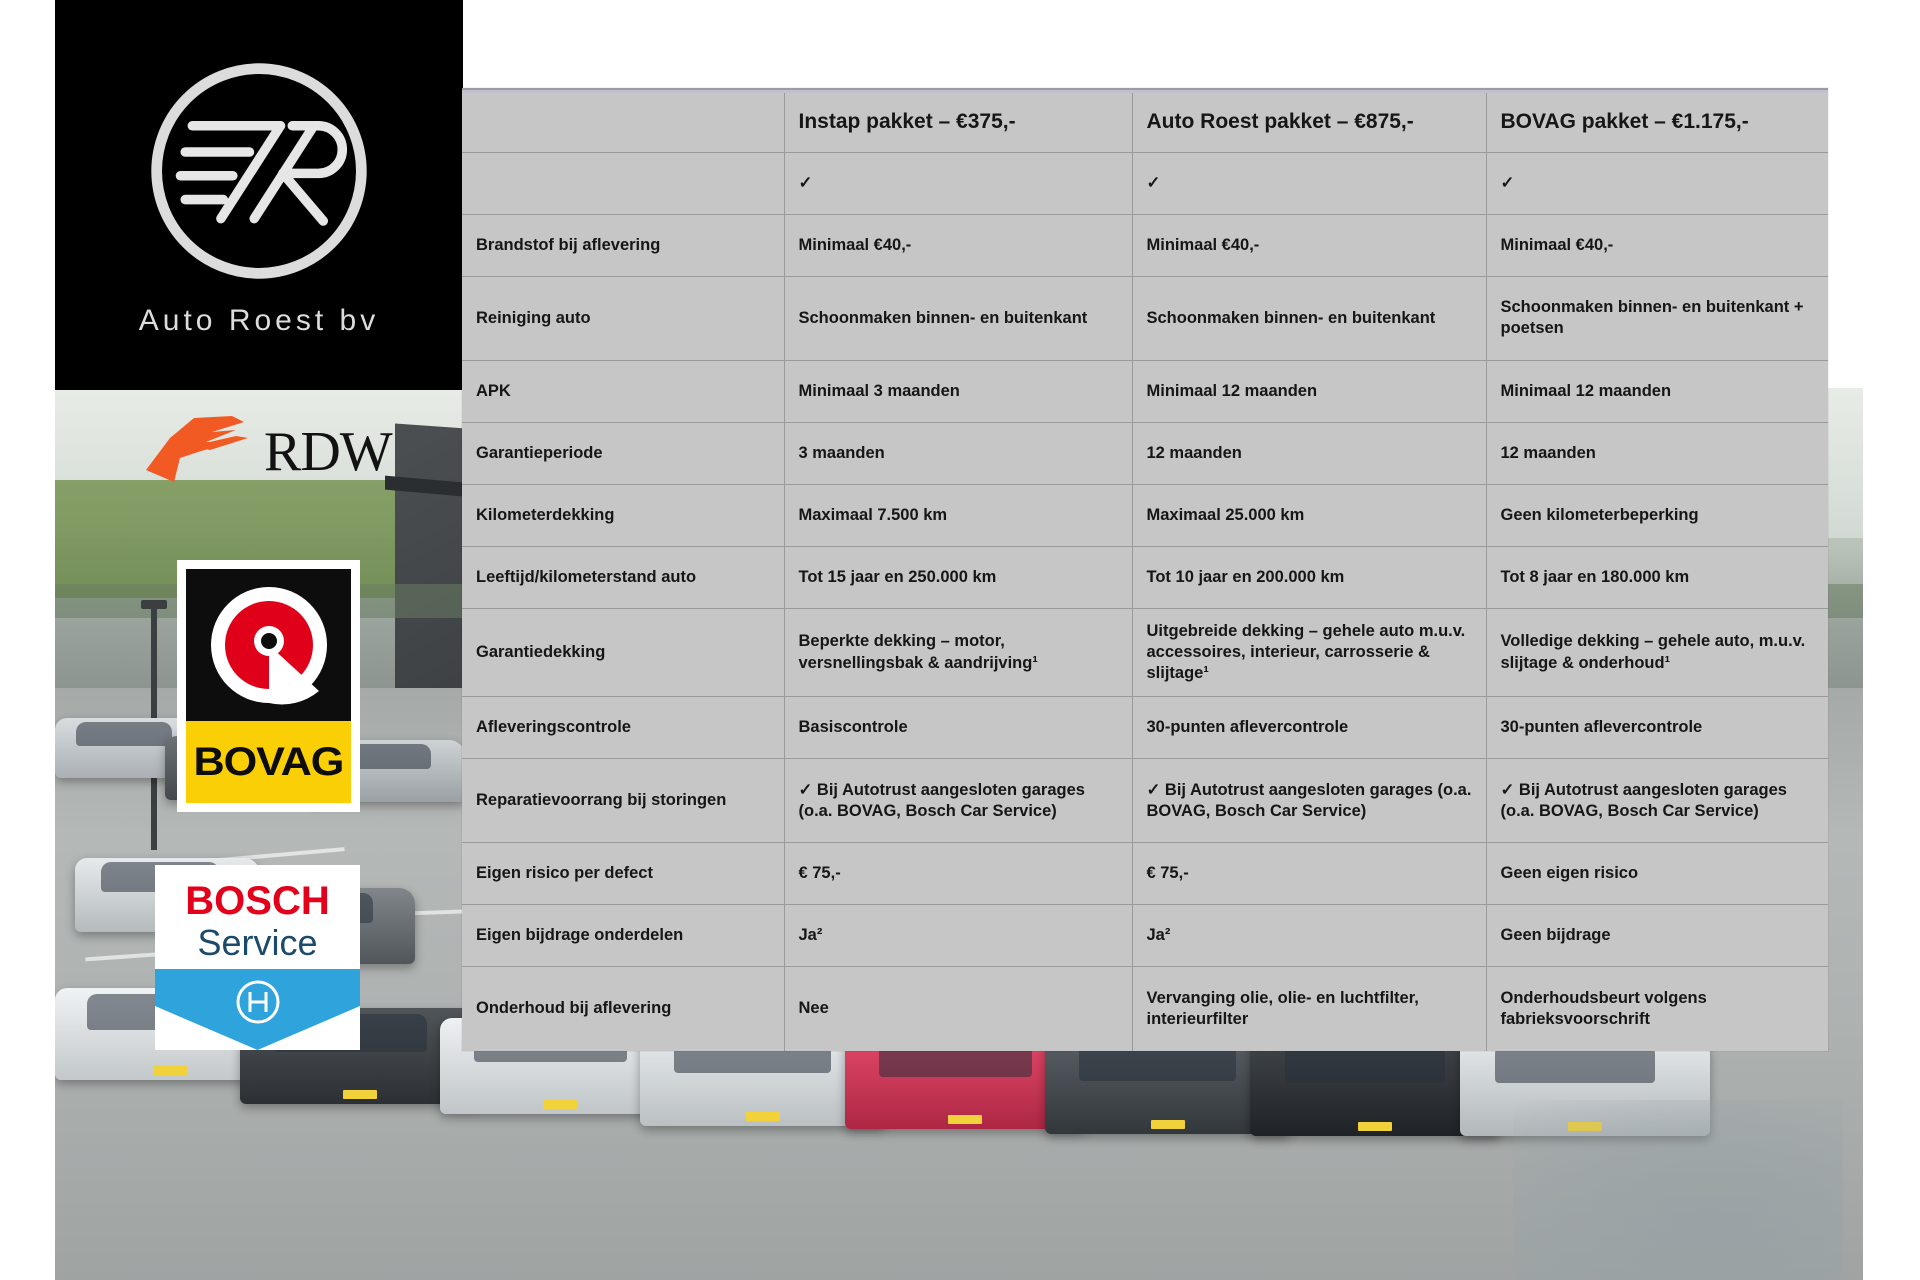  I want to click on bosch-label: BOSCH, so click(257, 901).